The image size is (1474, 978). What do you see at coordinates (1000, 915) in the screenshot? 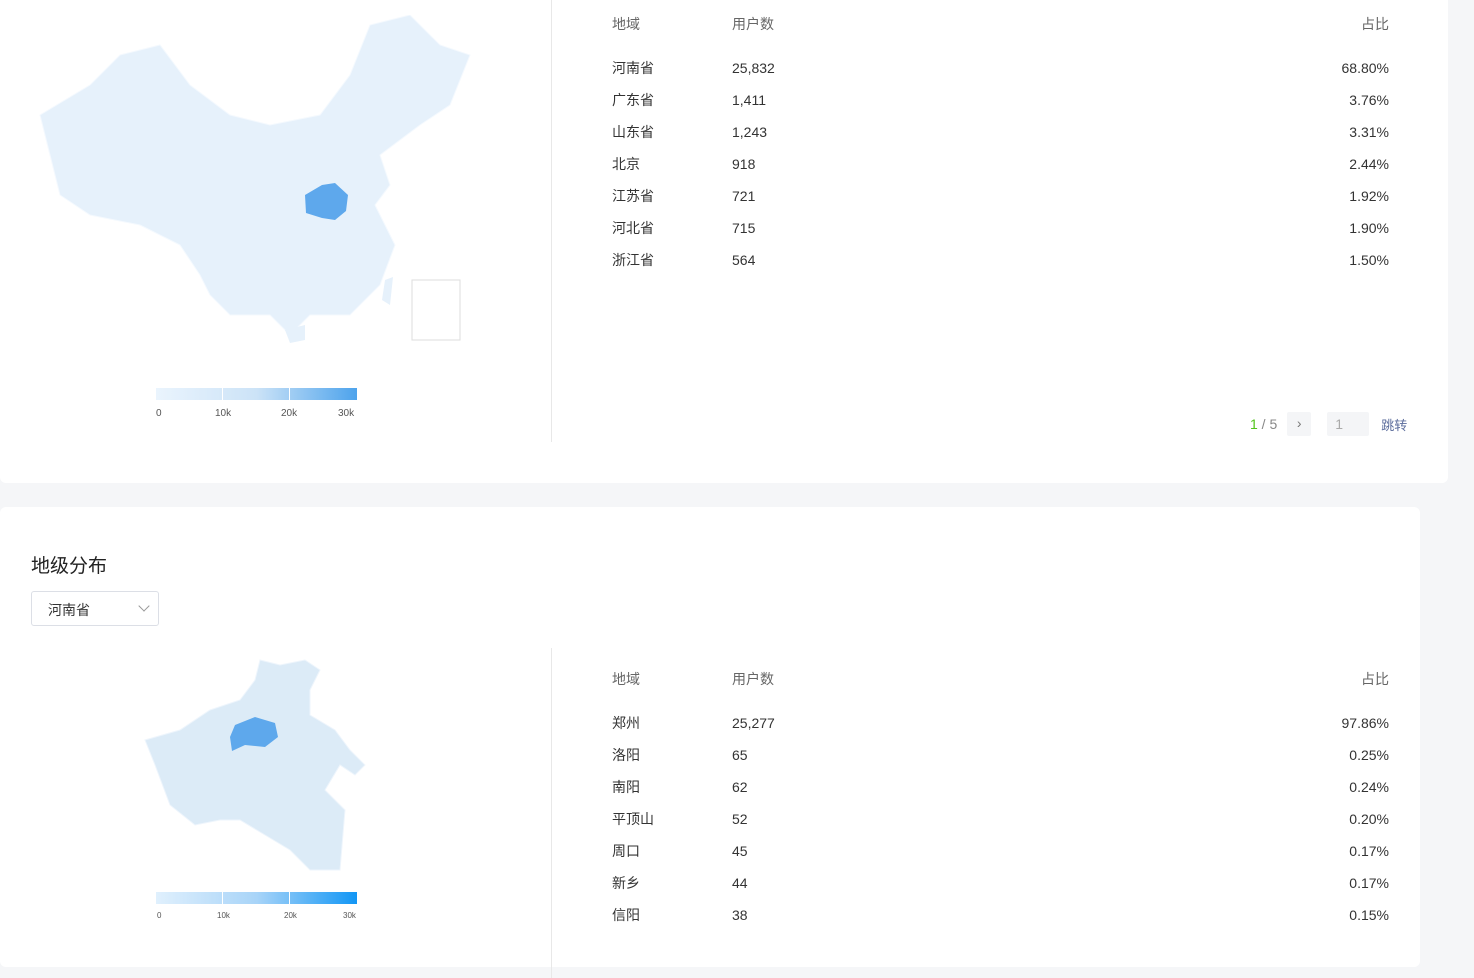
I see `table-row: 信阳 38 0.15%` at bounding box center [1000, 915].